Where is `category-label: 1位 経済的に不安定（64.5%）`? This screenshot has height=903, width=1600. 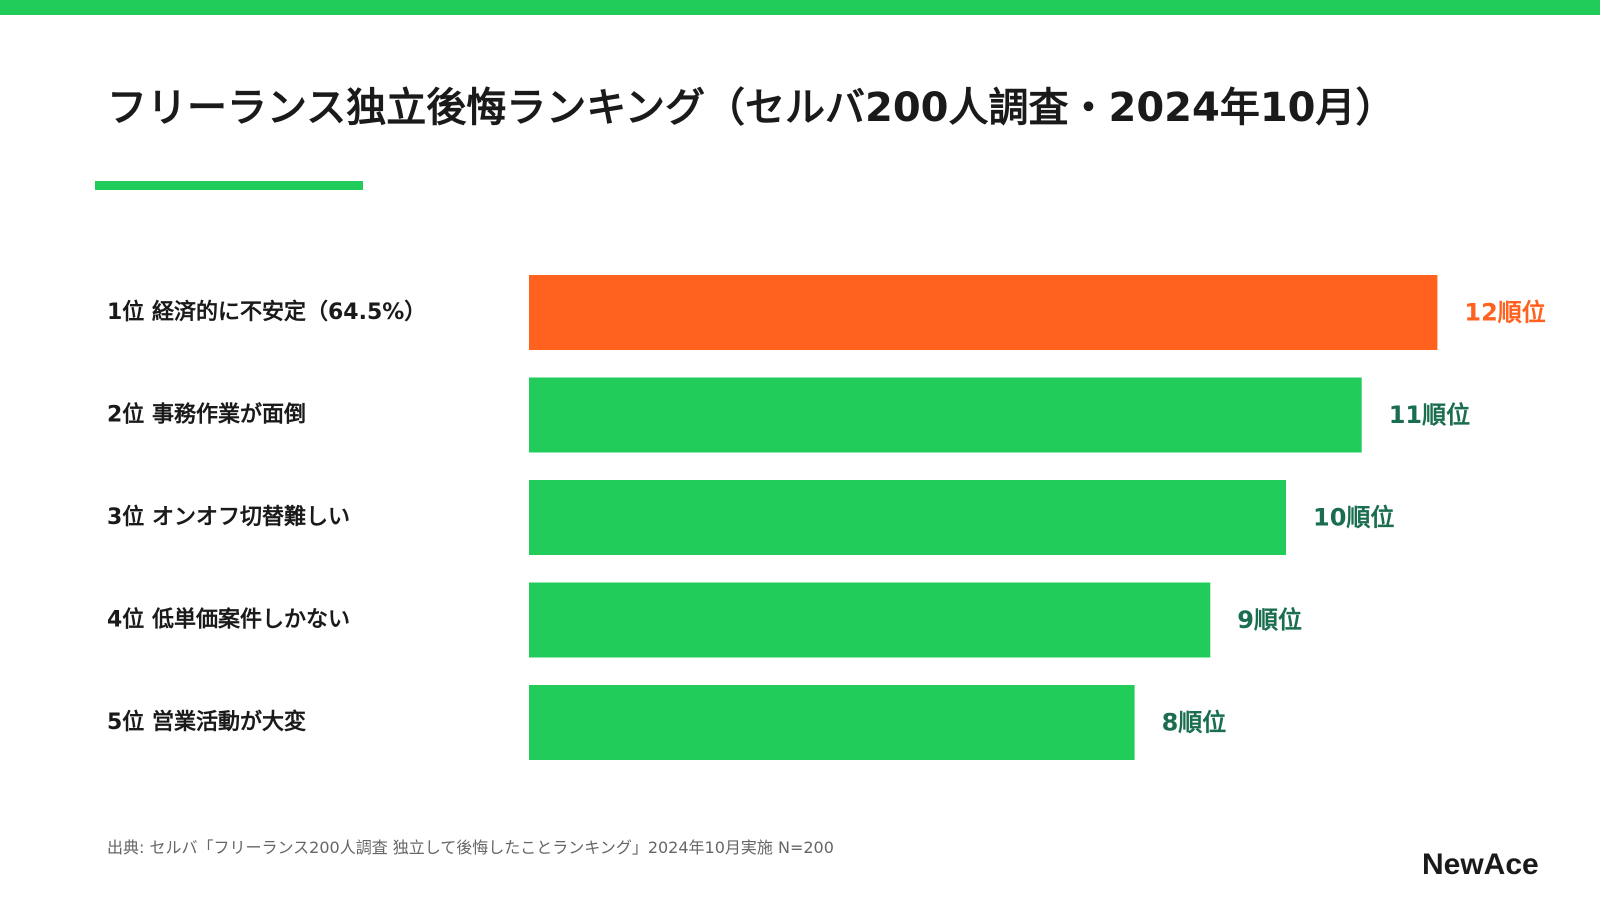
category-label: 1位 経済的に不安定（64.5%） is located at coordinates (266, 312).